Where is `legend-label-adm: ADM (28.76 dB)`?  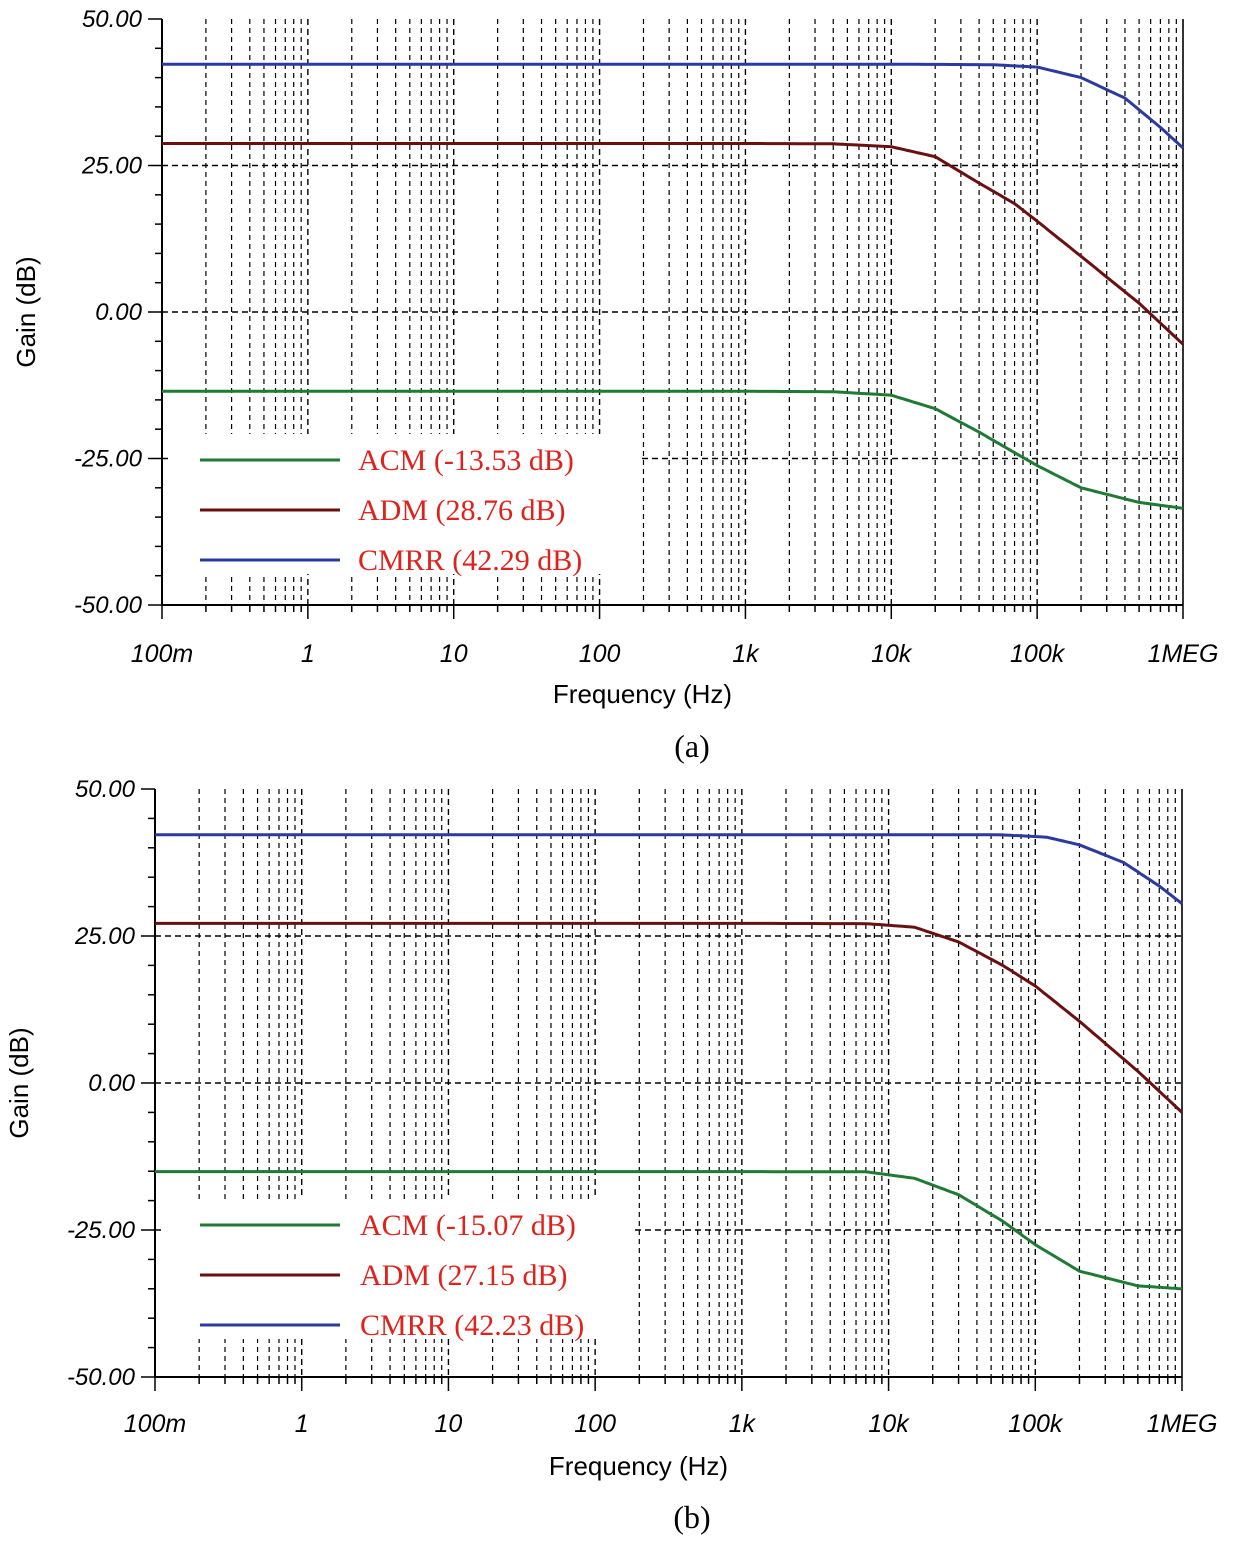
legend-label-adm: ADM (28.76 dB) is located at coordinates (462, 510).